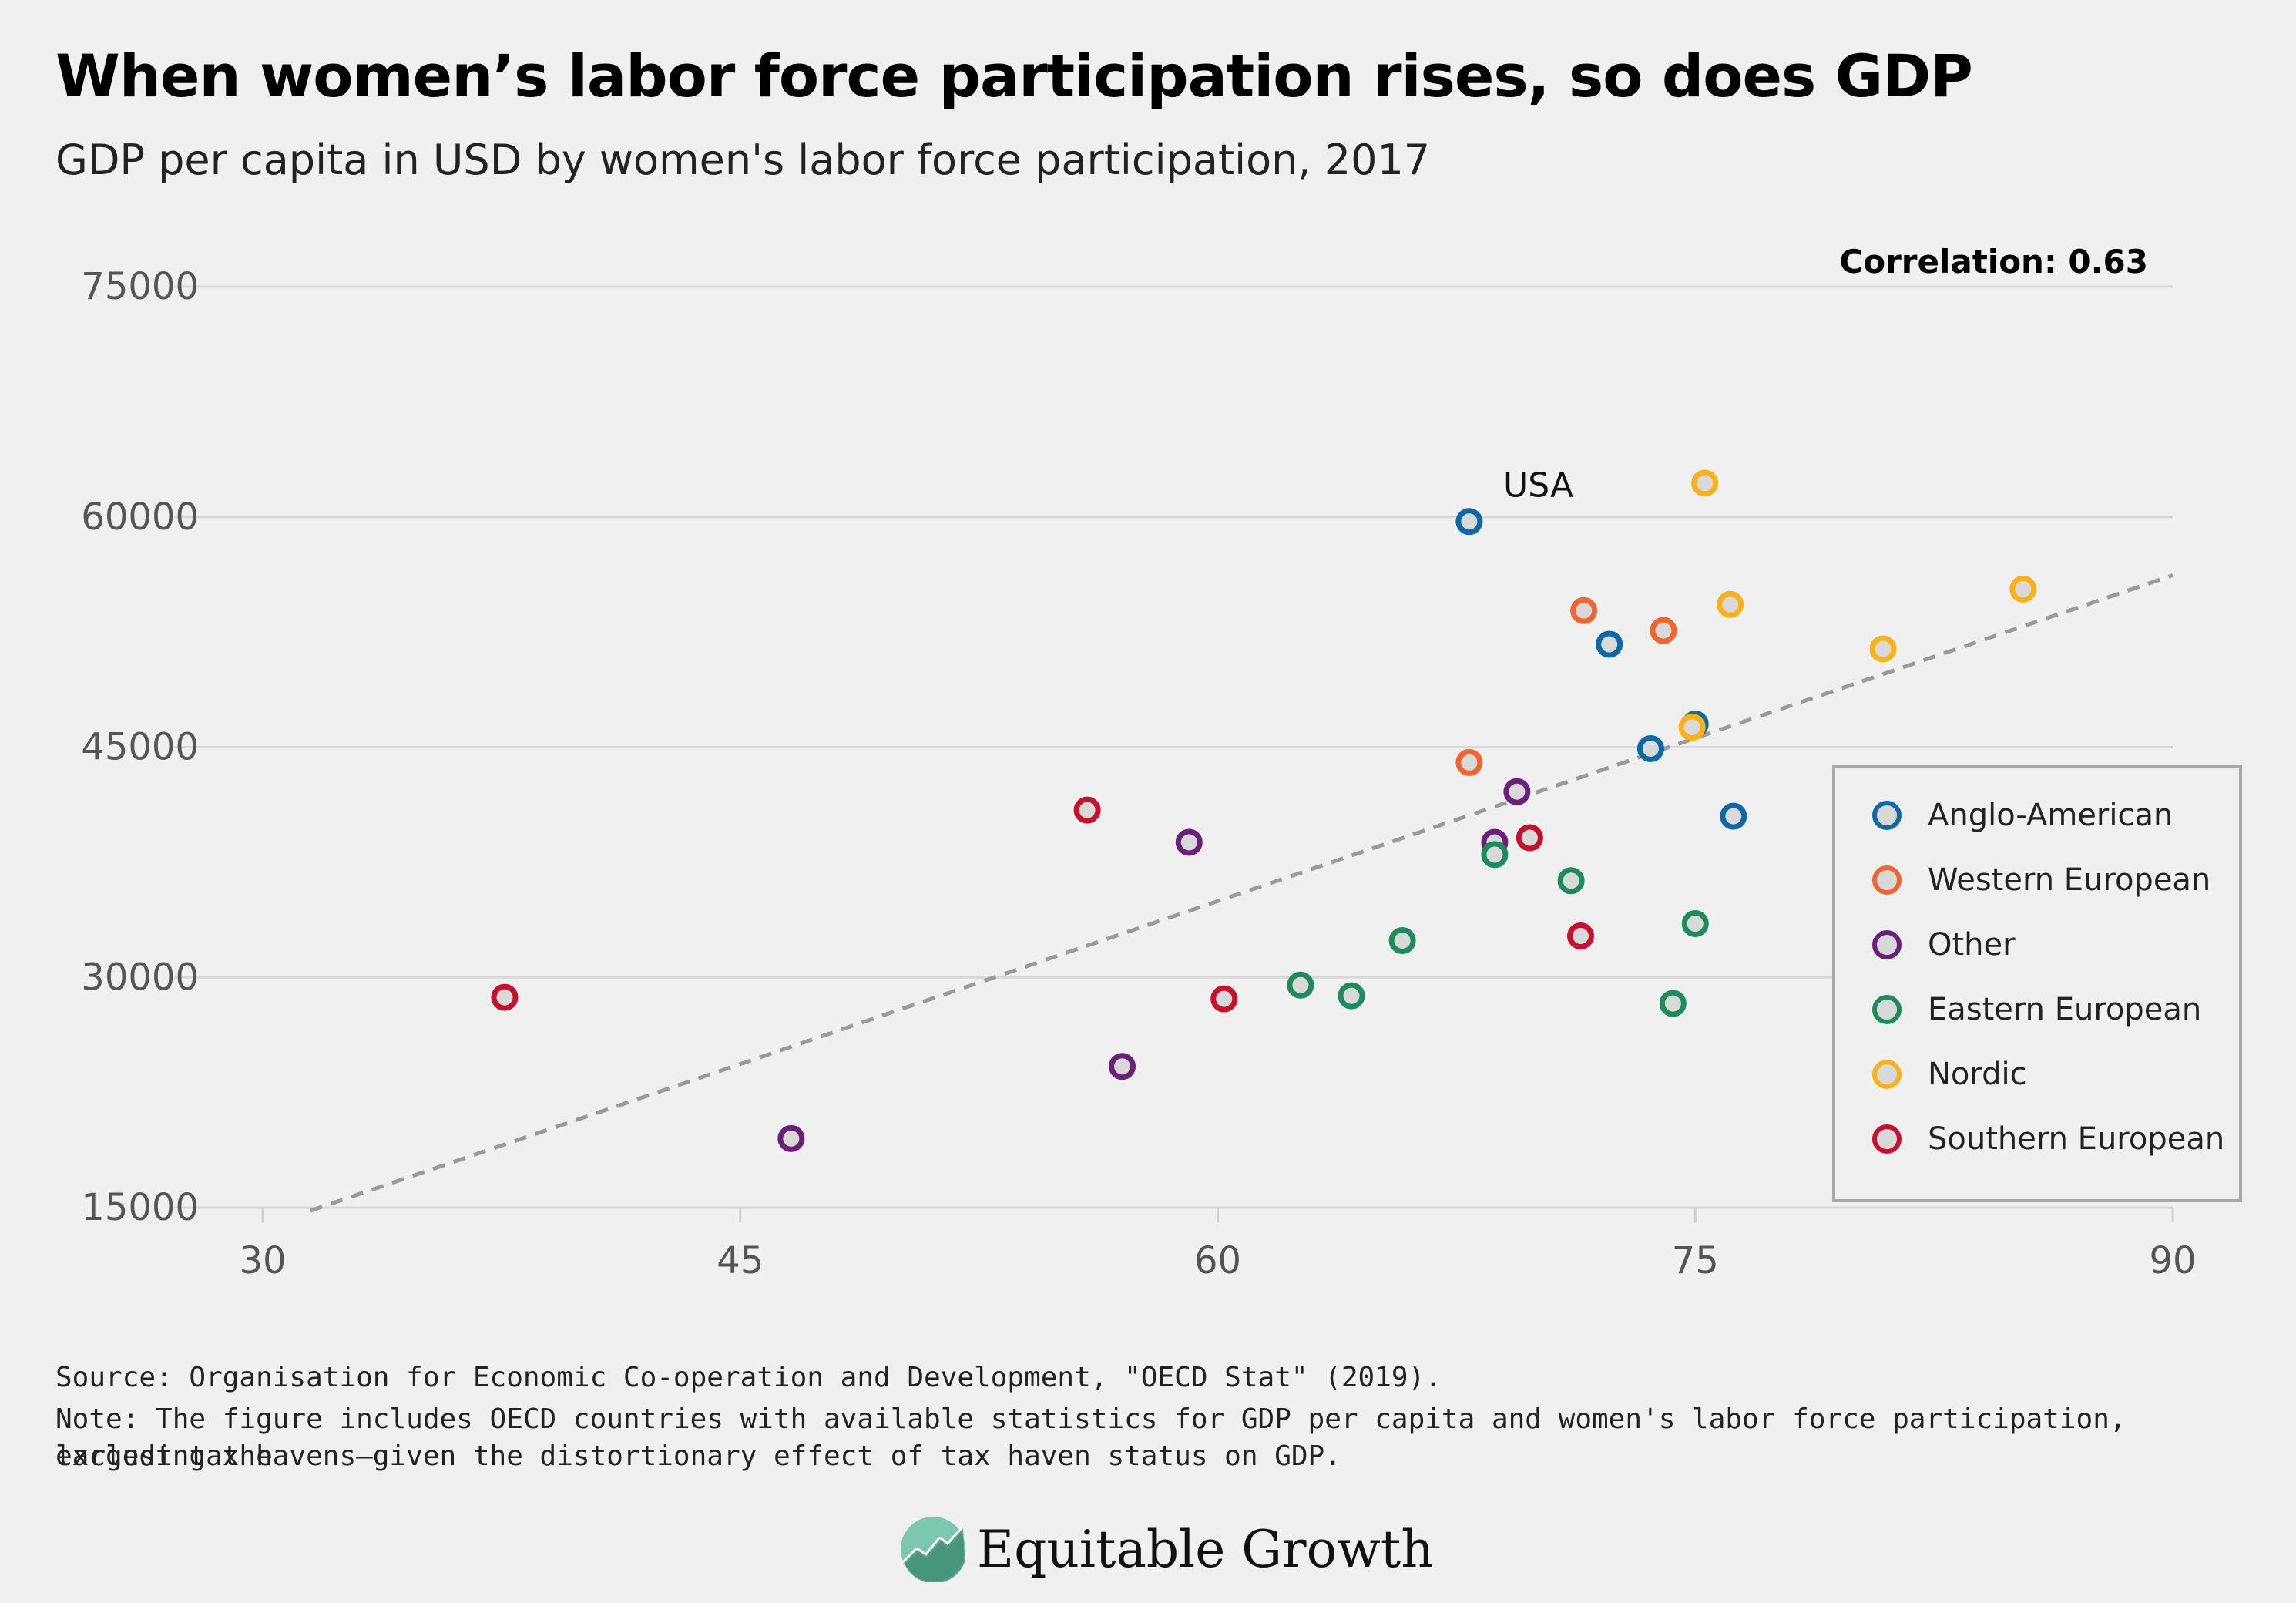 This screenshot has width=2296, height=1603. What do you see at coordinates (741, 1260) in the screenshot?
I see `x-tick-label: 45` at bounding box center [741, 1260].